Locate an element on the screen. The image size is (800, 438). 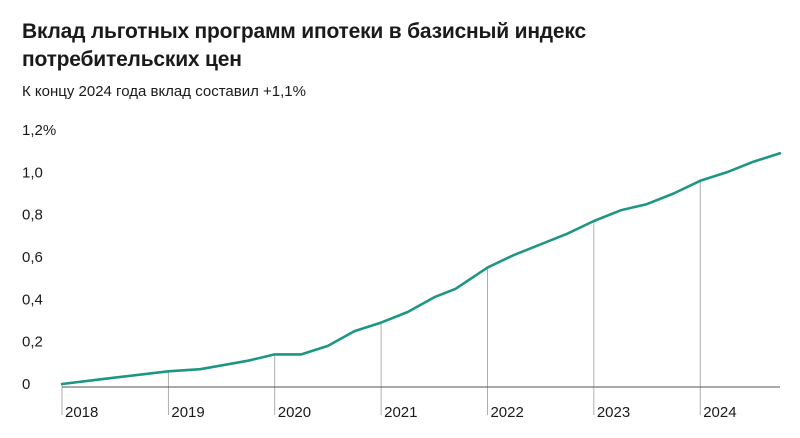
x-tick-label: 2024 is located at coordinates (719, 412).